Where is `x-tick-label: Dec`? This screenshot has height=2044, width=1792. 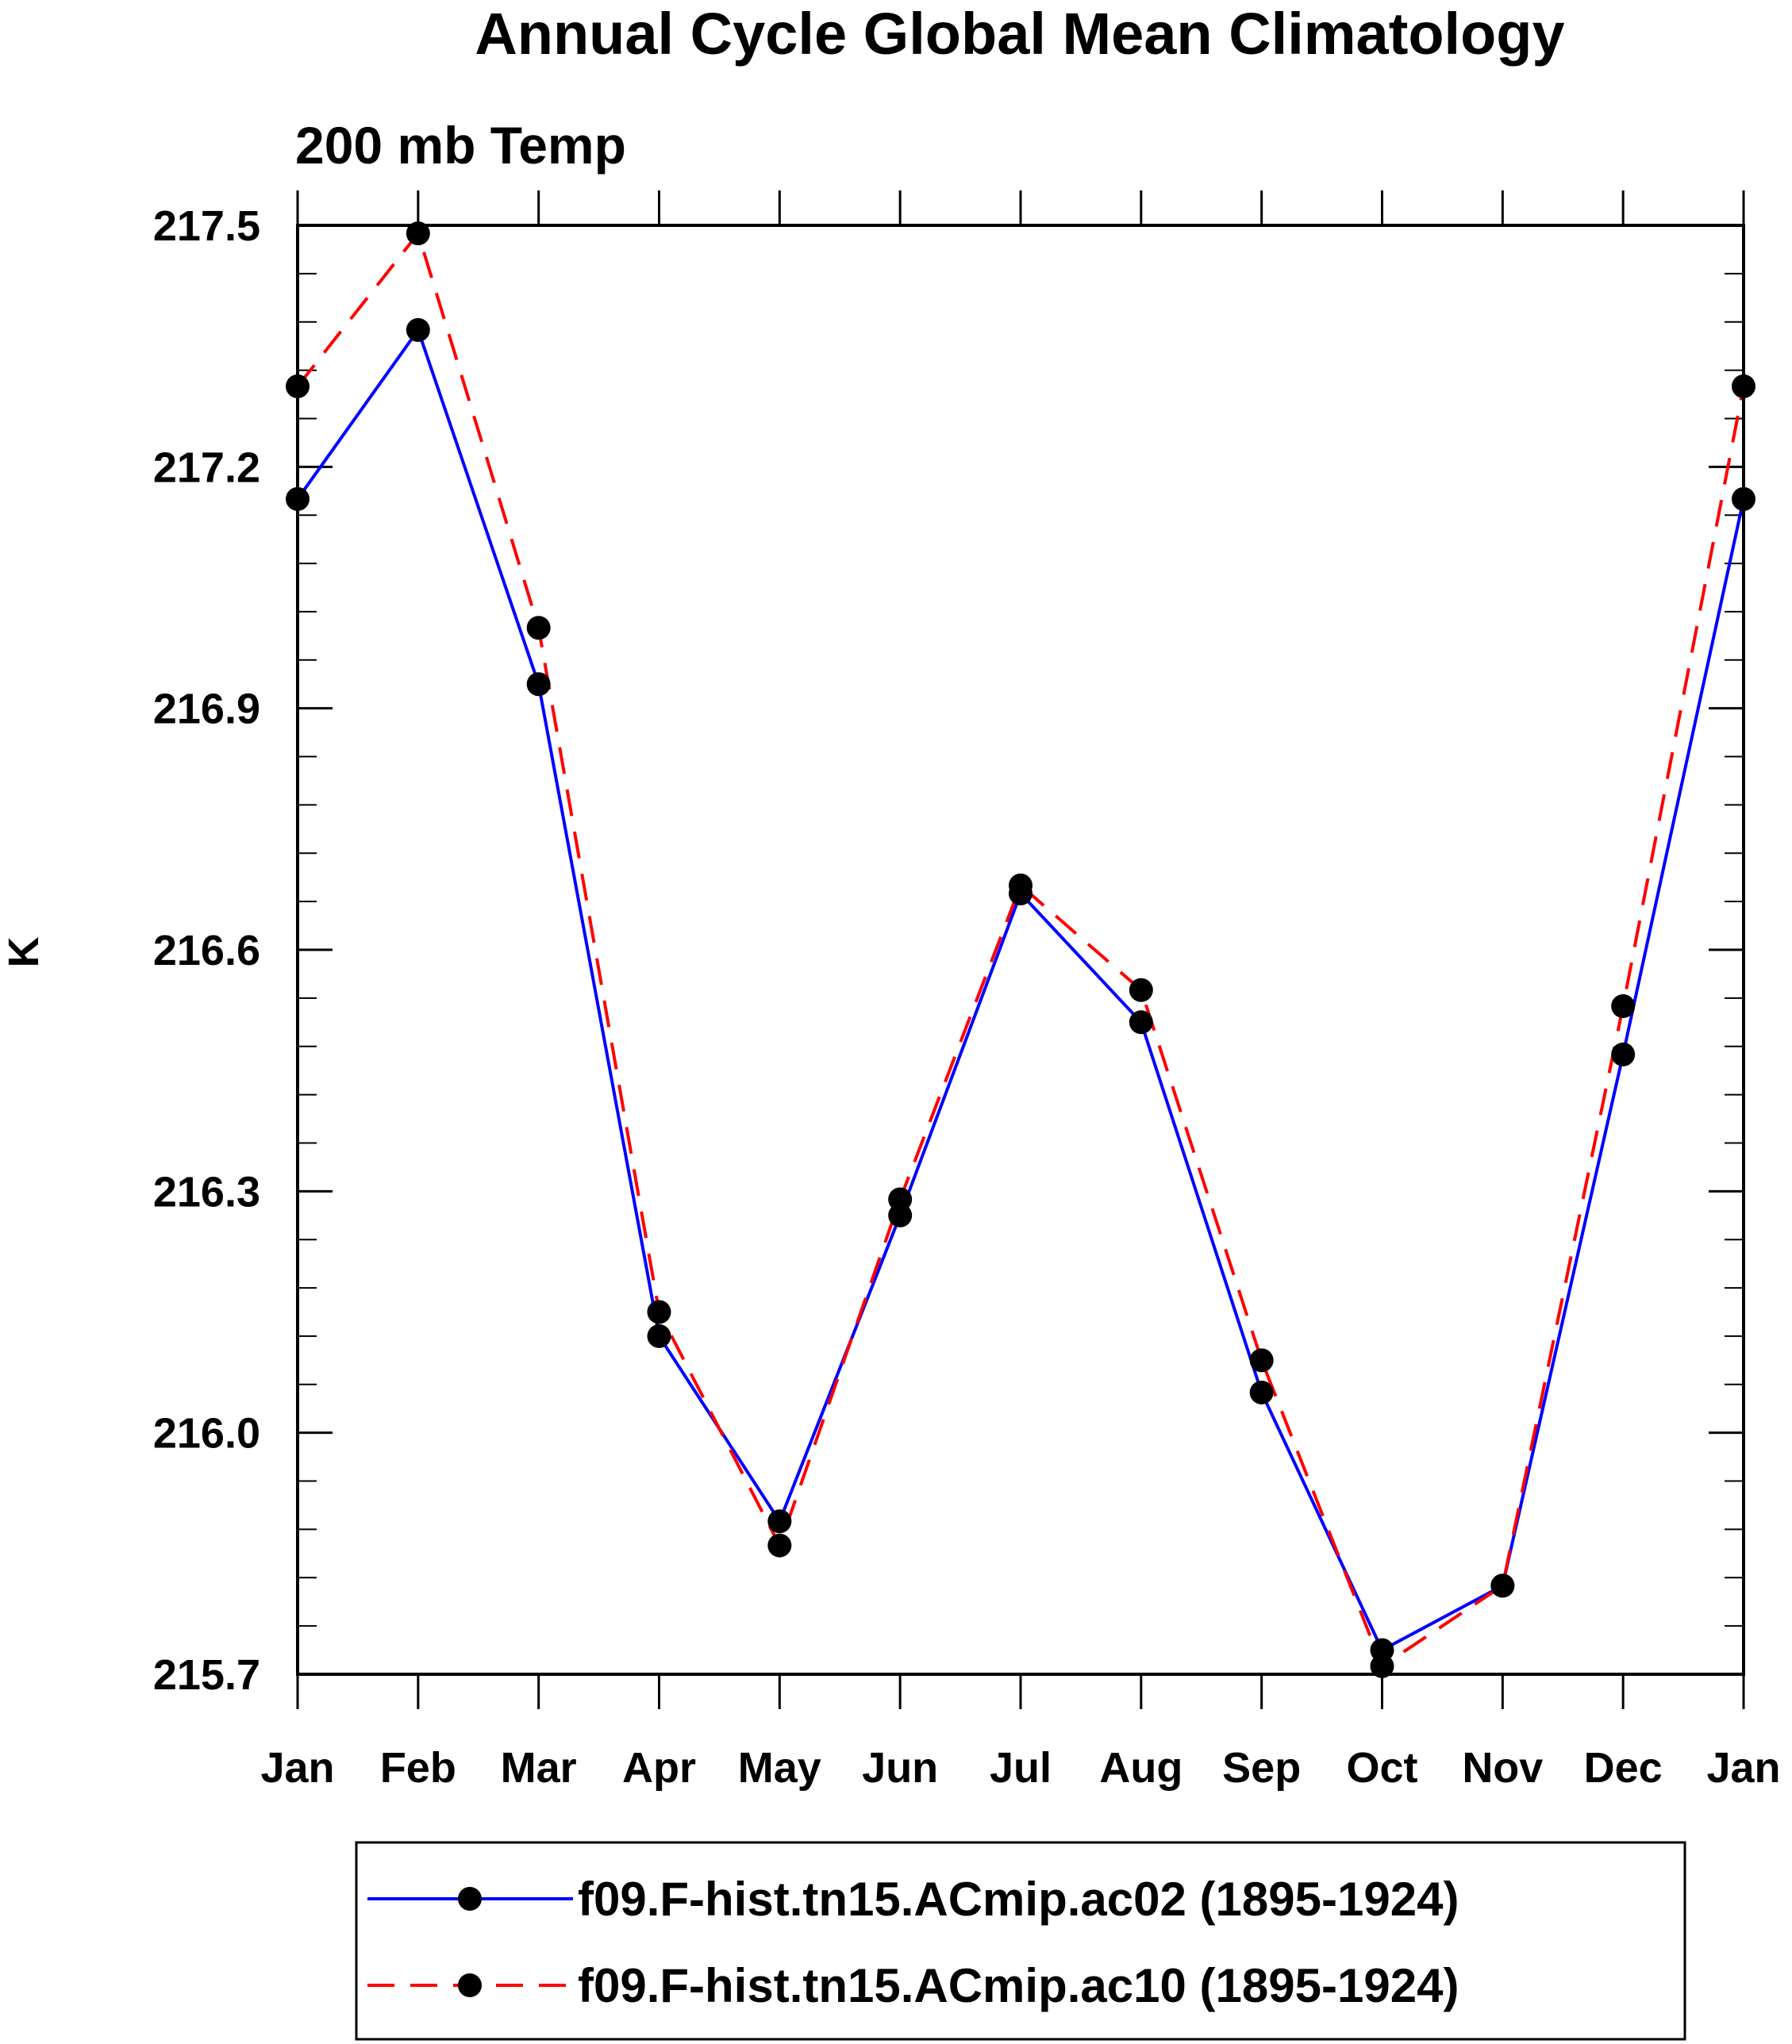 x-tick-label: Dec is located at coordinates (1623, 1768).